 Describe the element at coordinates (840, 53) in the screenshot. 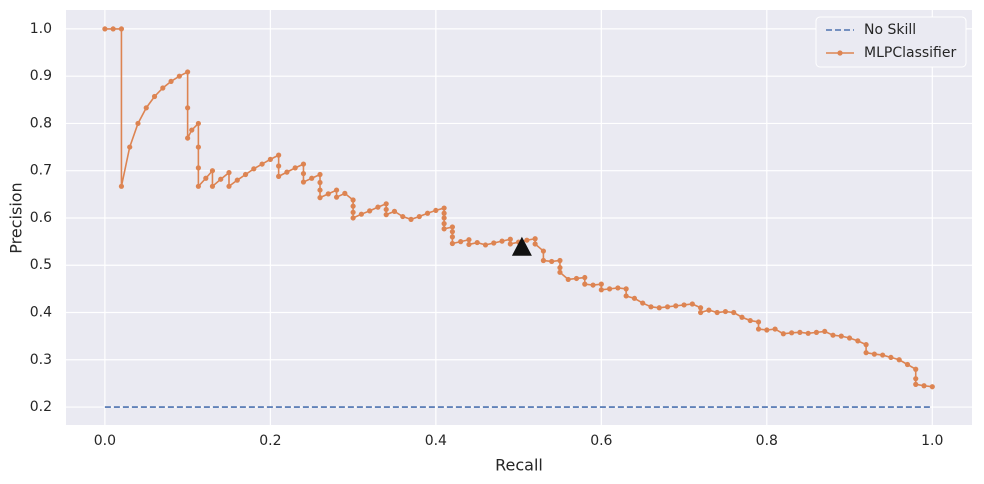

I see `legend-marker` at that location.